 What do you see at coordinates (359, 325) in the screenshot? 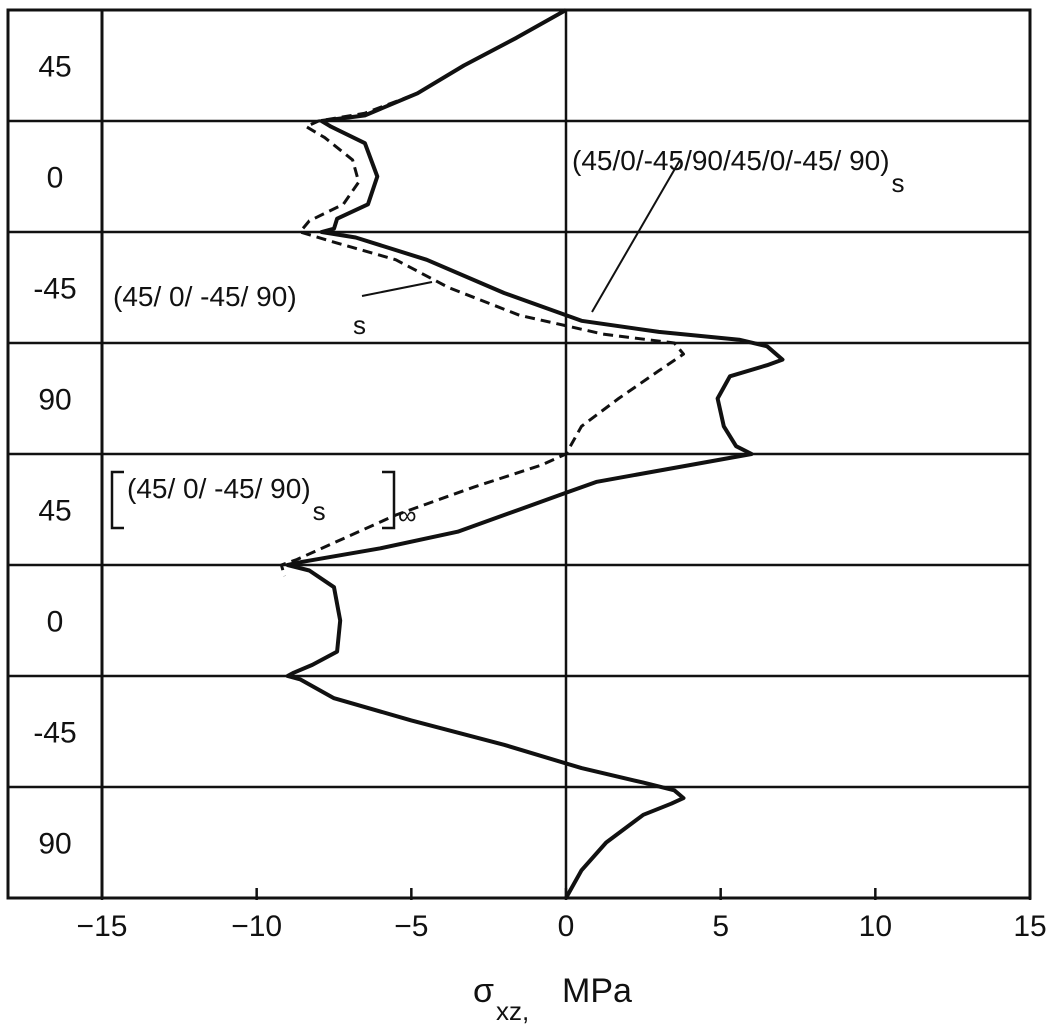
I see `series-b-annotation-sub: s` at bounding box center [359, 325].